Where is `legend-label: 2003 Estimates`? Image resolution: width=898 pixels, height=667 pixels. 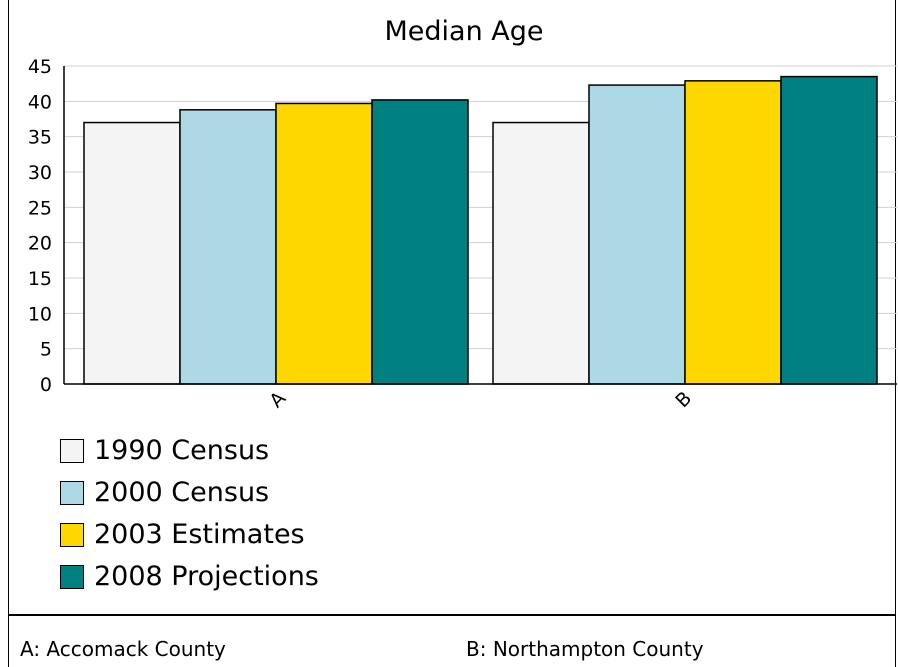 legend-label: 2003 Estimates is located at coordinates (199, 534).